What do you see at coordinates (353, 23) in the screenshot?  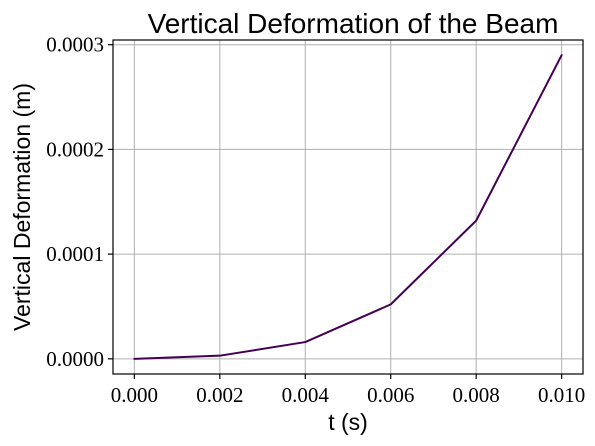 I see `chart-title: Vertical Deformation of the Beam` at bounding box center [353, 23].